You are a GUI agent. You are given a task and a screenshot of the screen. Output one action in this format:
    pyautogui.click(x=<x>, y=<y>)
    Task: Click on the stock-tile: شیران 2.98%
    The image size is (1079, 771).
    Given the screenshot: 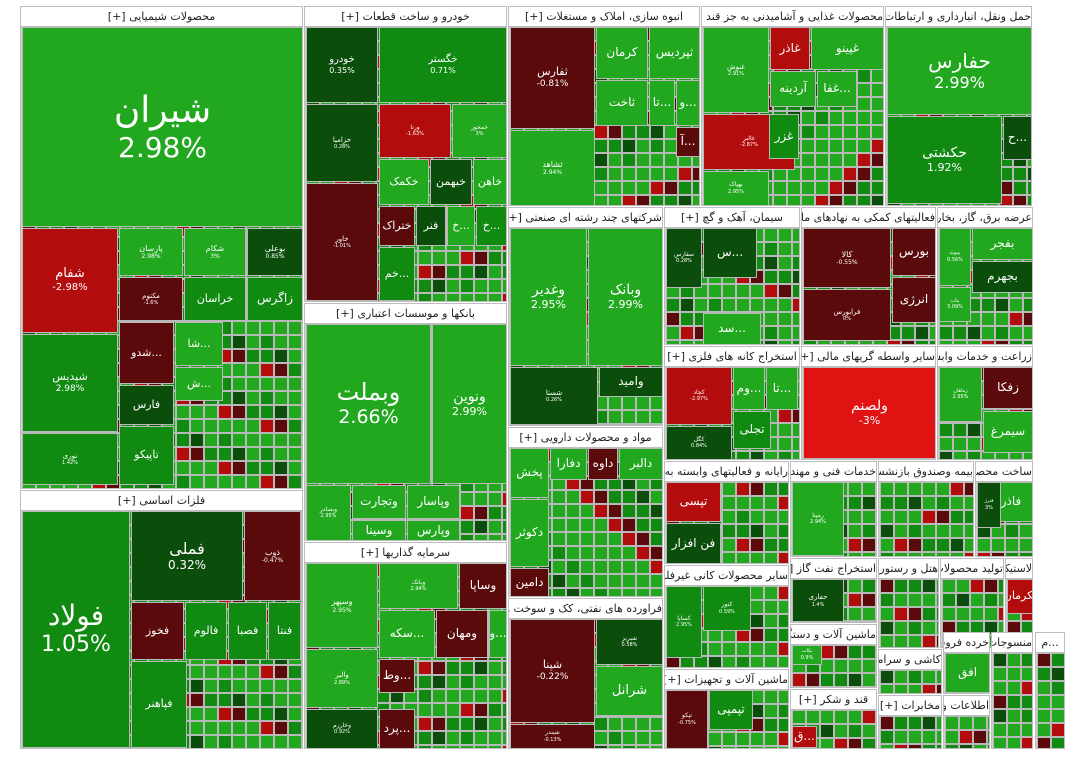 What is the action you would take?
    pyautogui.click(x=162, y=127)
    